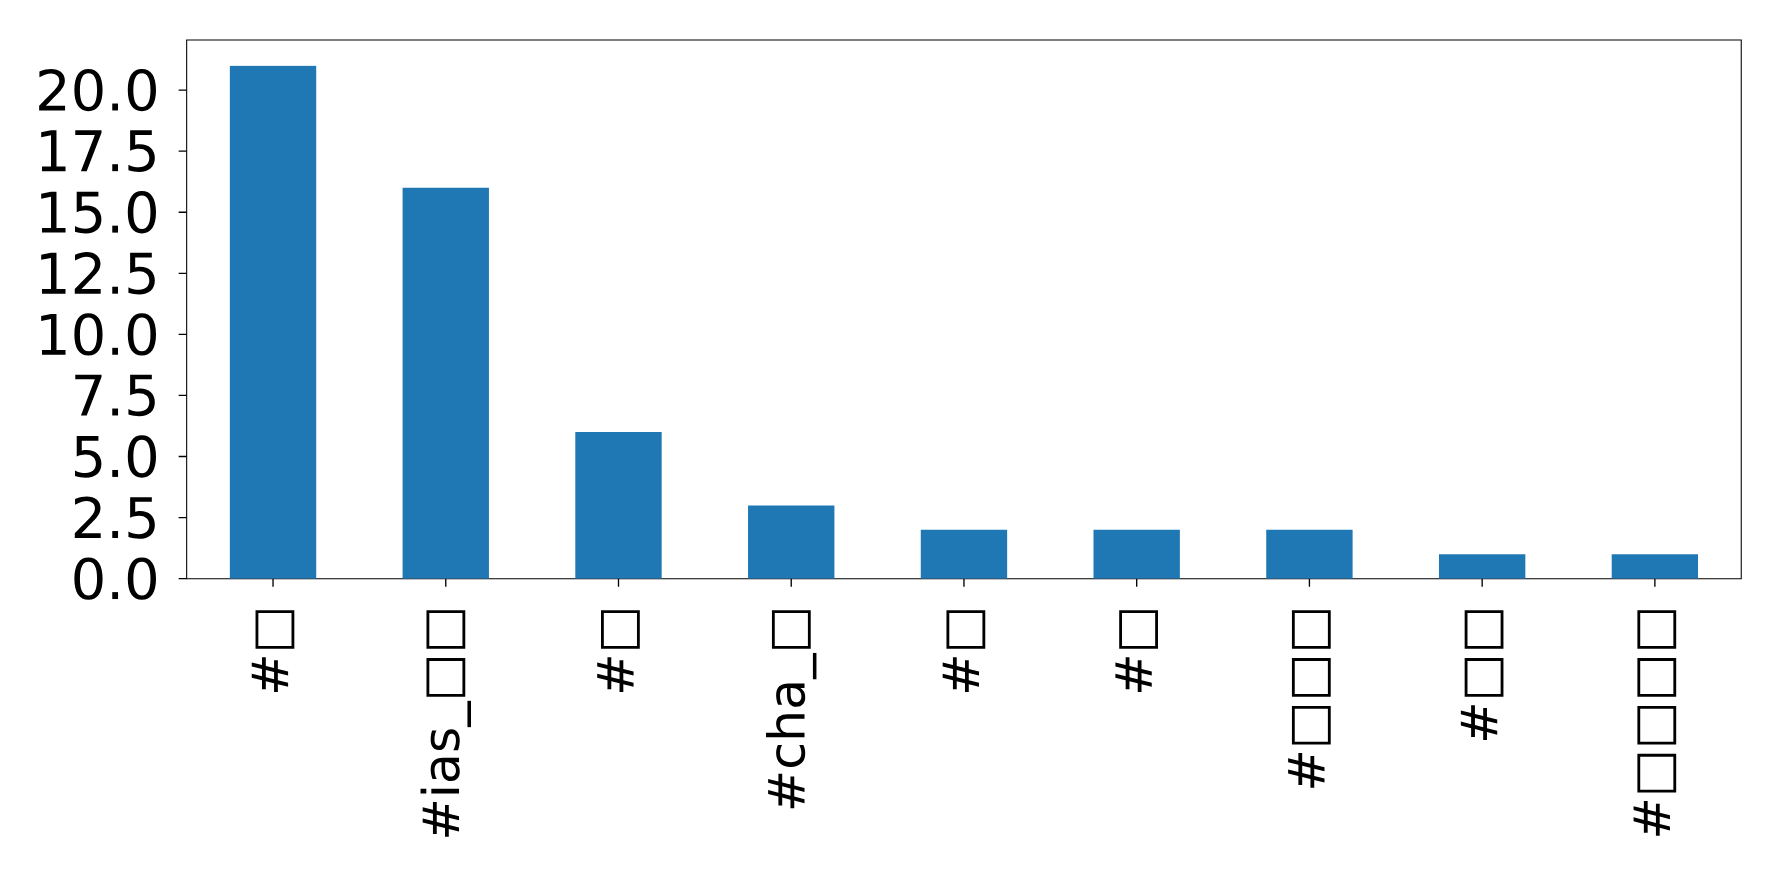 The image size is (1778, 875). What do you see at coordinates (114, 517) in the screenshot?
I see `y-tick-label: 2.5` at bounding box center [114, 517].